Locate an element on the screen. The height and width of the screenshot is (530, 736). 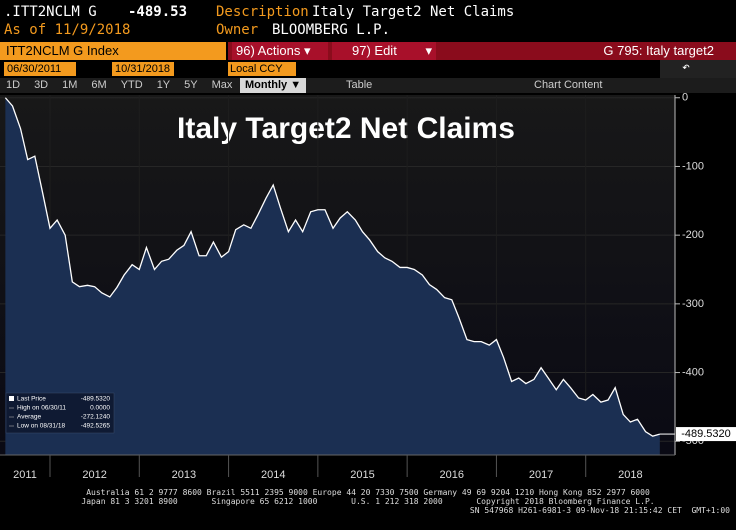
x-tick-label: 2015 is located at coordinates (362, 475).